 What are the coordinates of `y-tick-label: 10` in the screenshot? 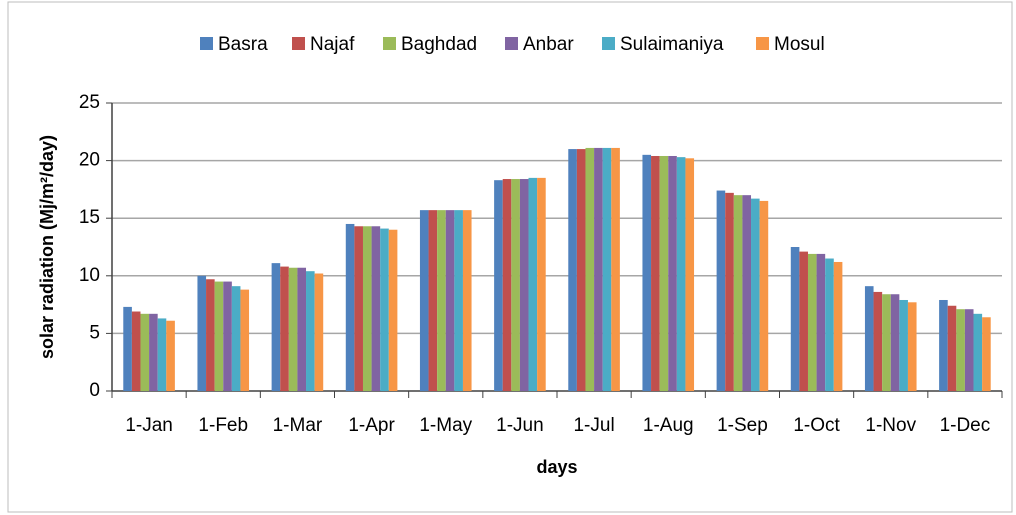 It's located at (89, 275).